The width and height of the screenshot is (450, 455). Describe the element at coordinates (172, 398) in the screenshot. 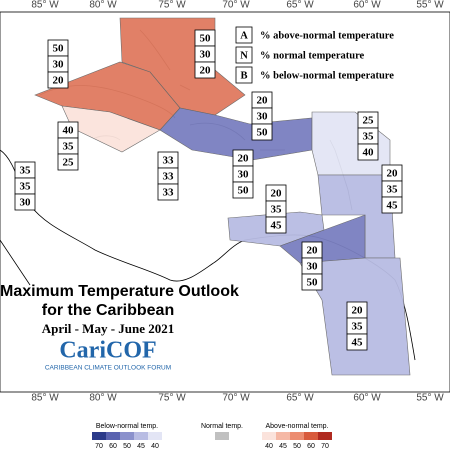

I see `lon-label-bottom: 75° W` at that location.